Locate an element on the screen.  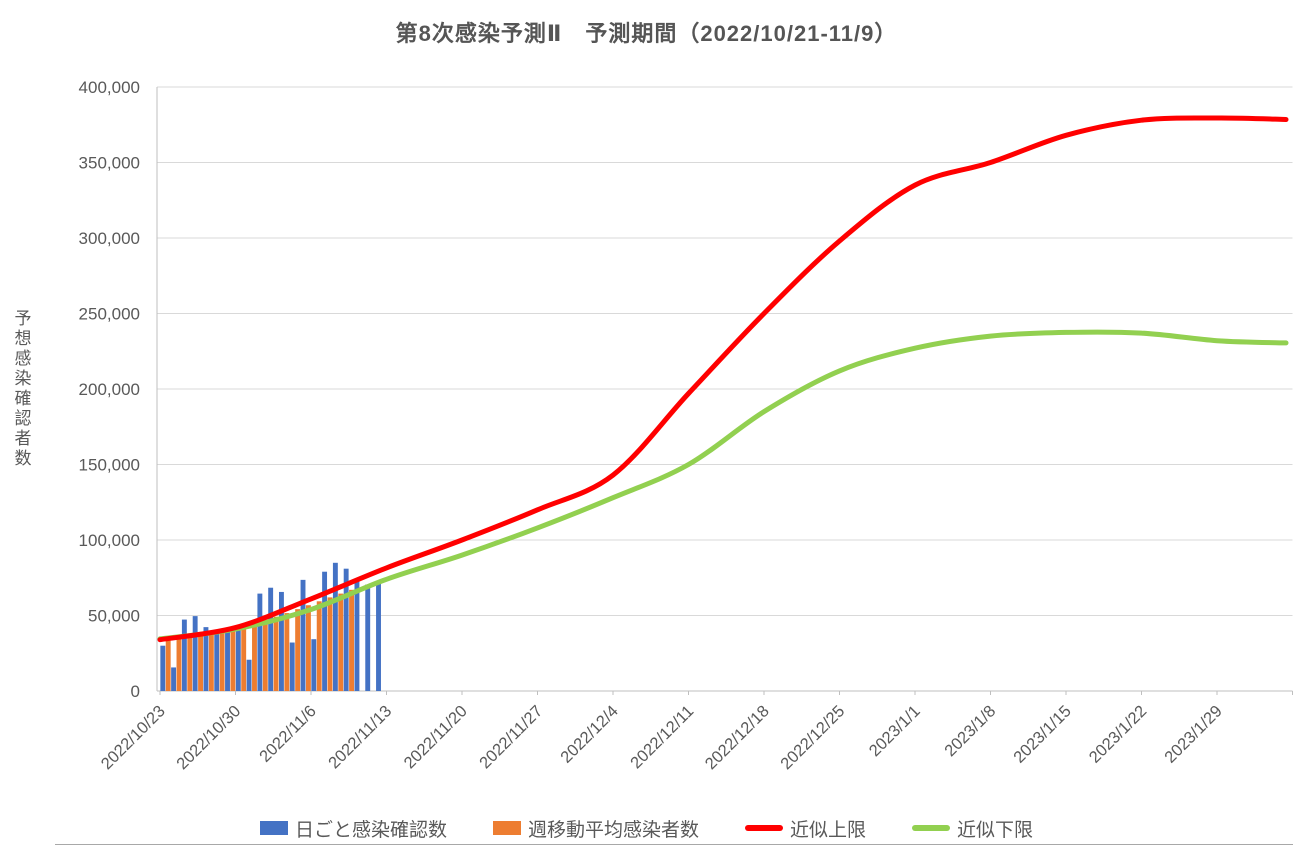
y-tick-label: 400,000 is located at coordinates (109, 87).